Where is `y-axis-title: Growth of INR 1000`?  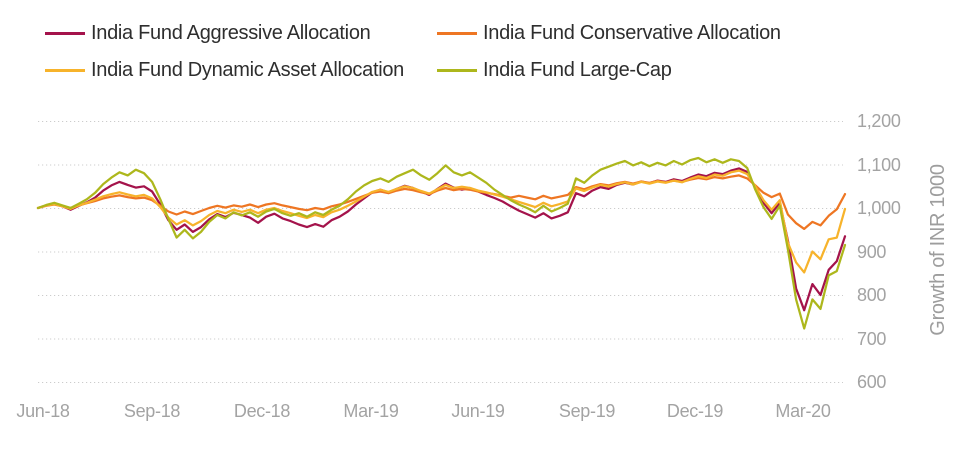
y-axis-title: Growth of INR 1000 is located at coordinates (938, 250).